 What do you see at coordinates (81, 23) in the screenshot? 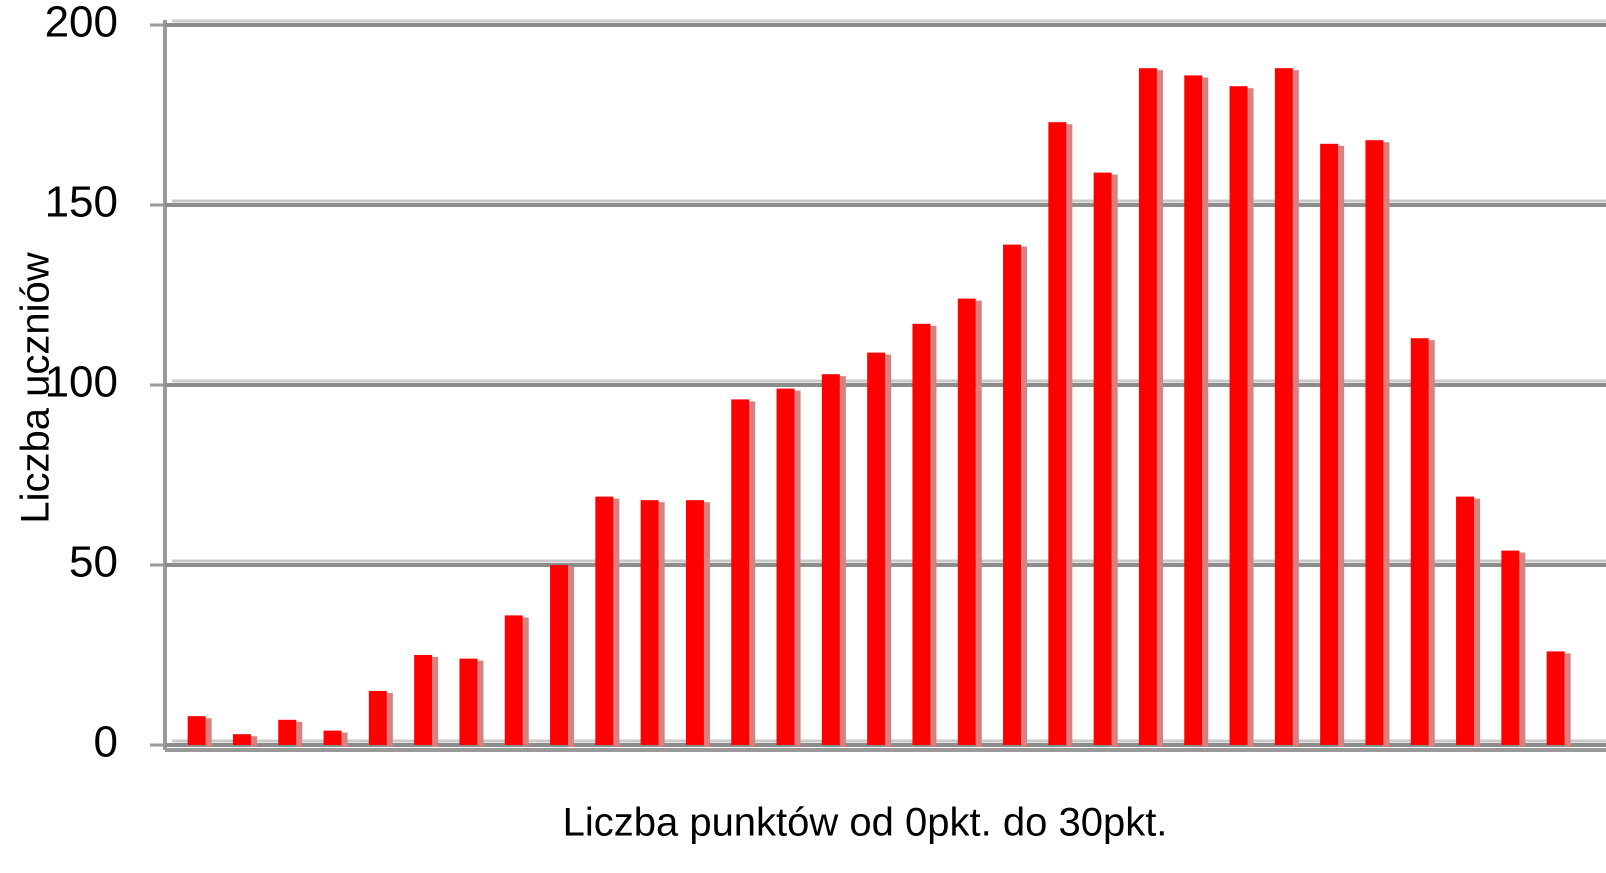
I see `y-tick-label: 200` at bounding box center [81, 23].